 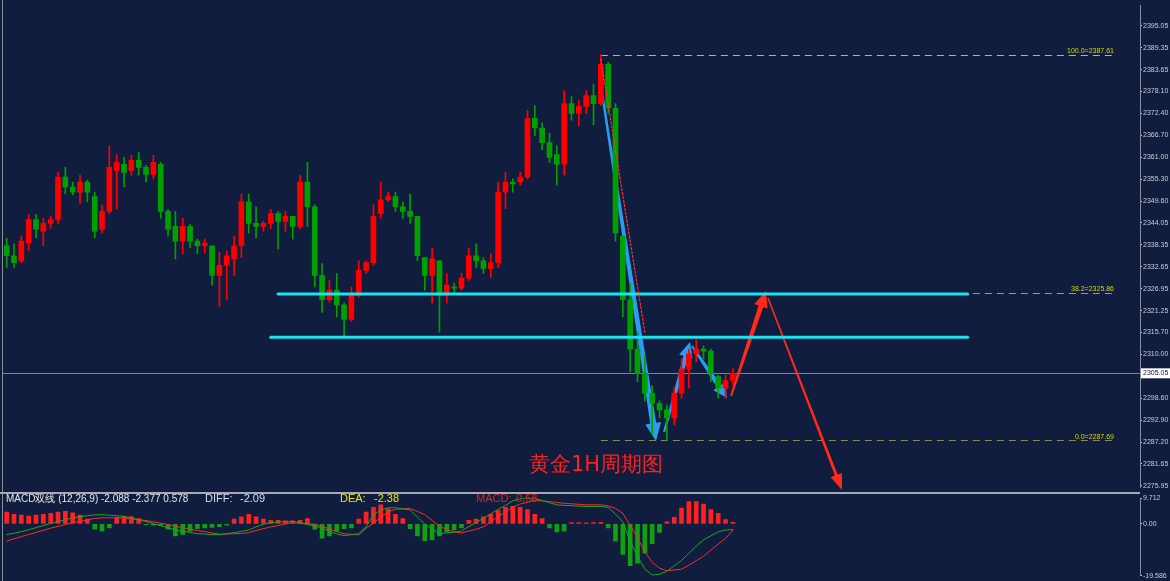 What do you see at coordinates (623, 195) in the screenshot?
I see `line-series` at bounding box center [623, 195].